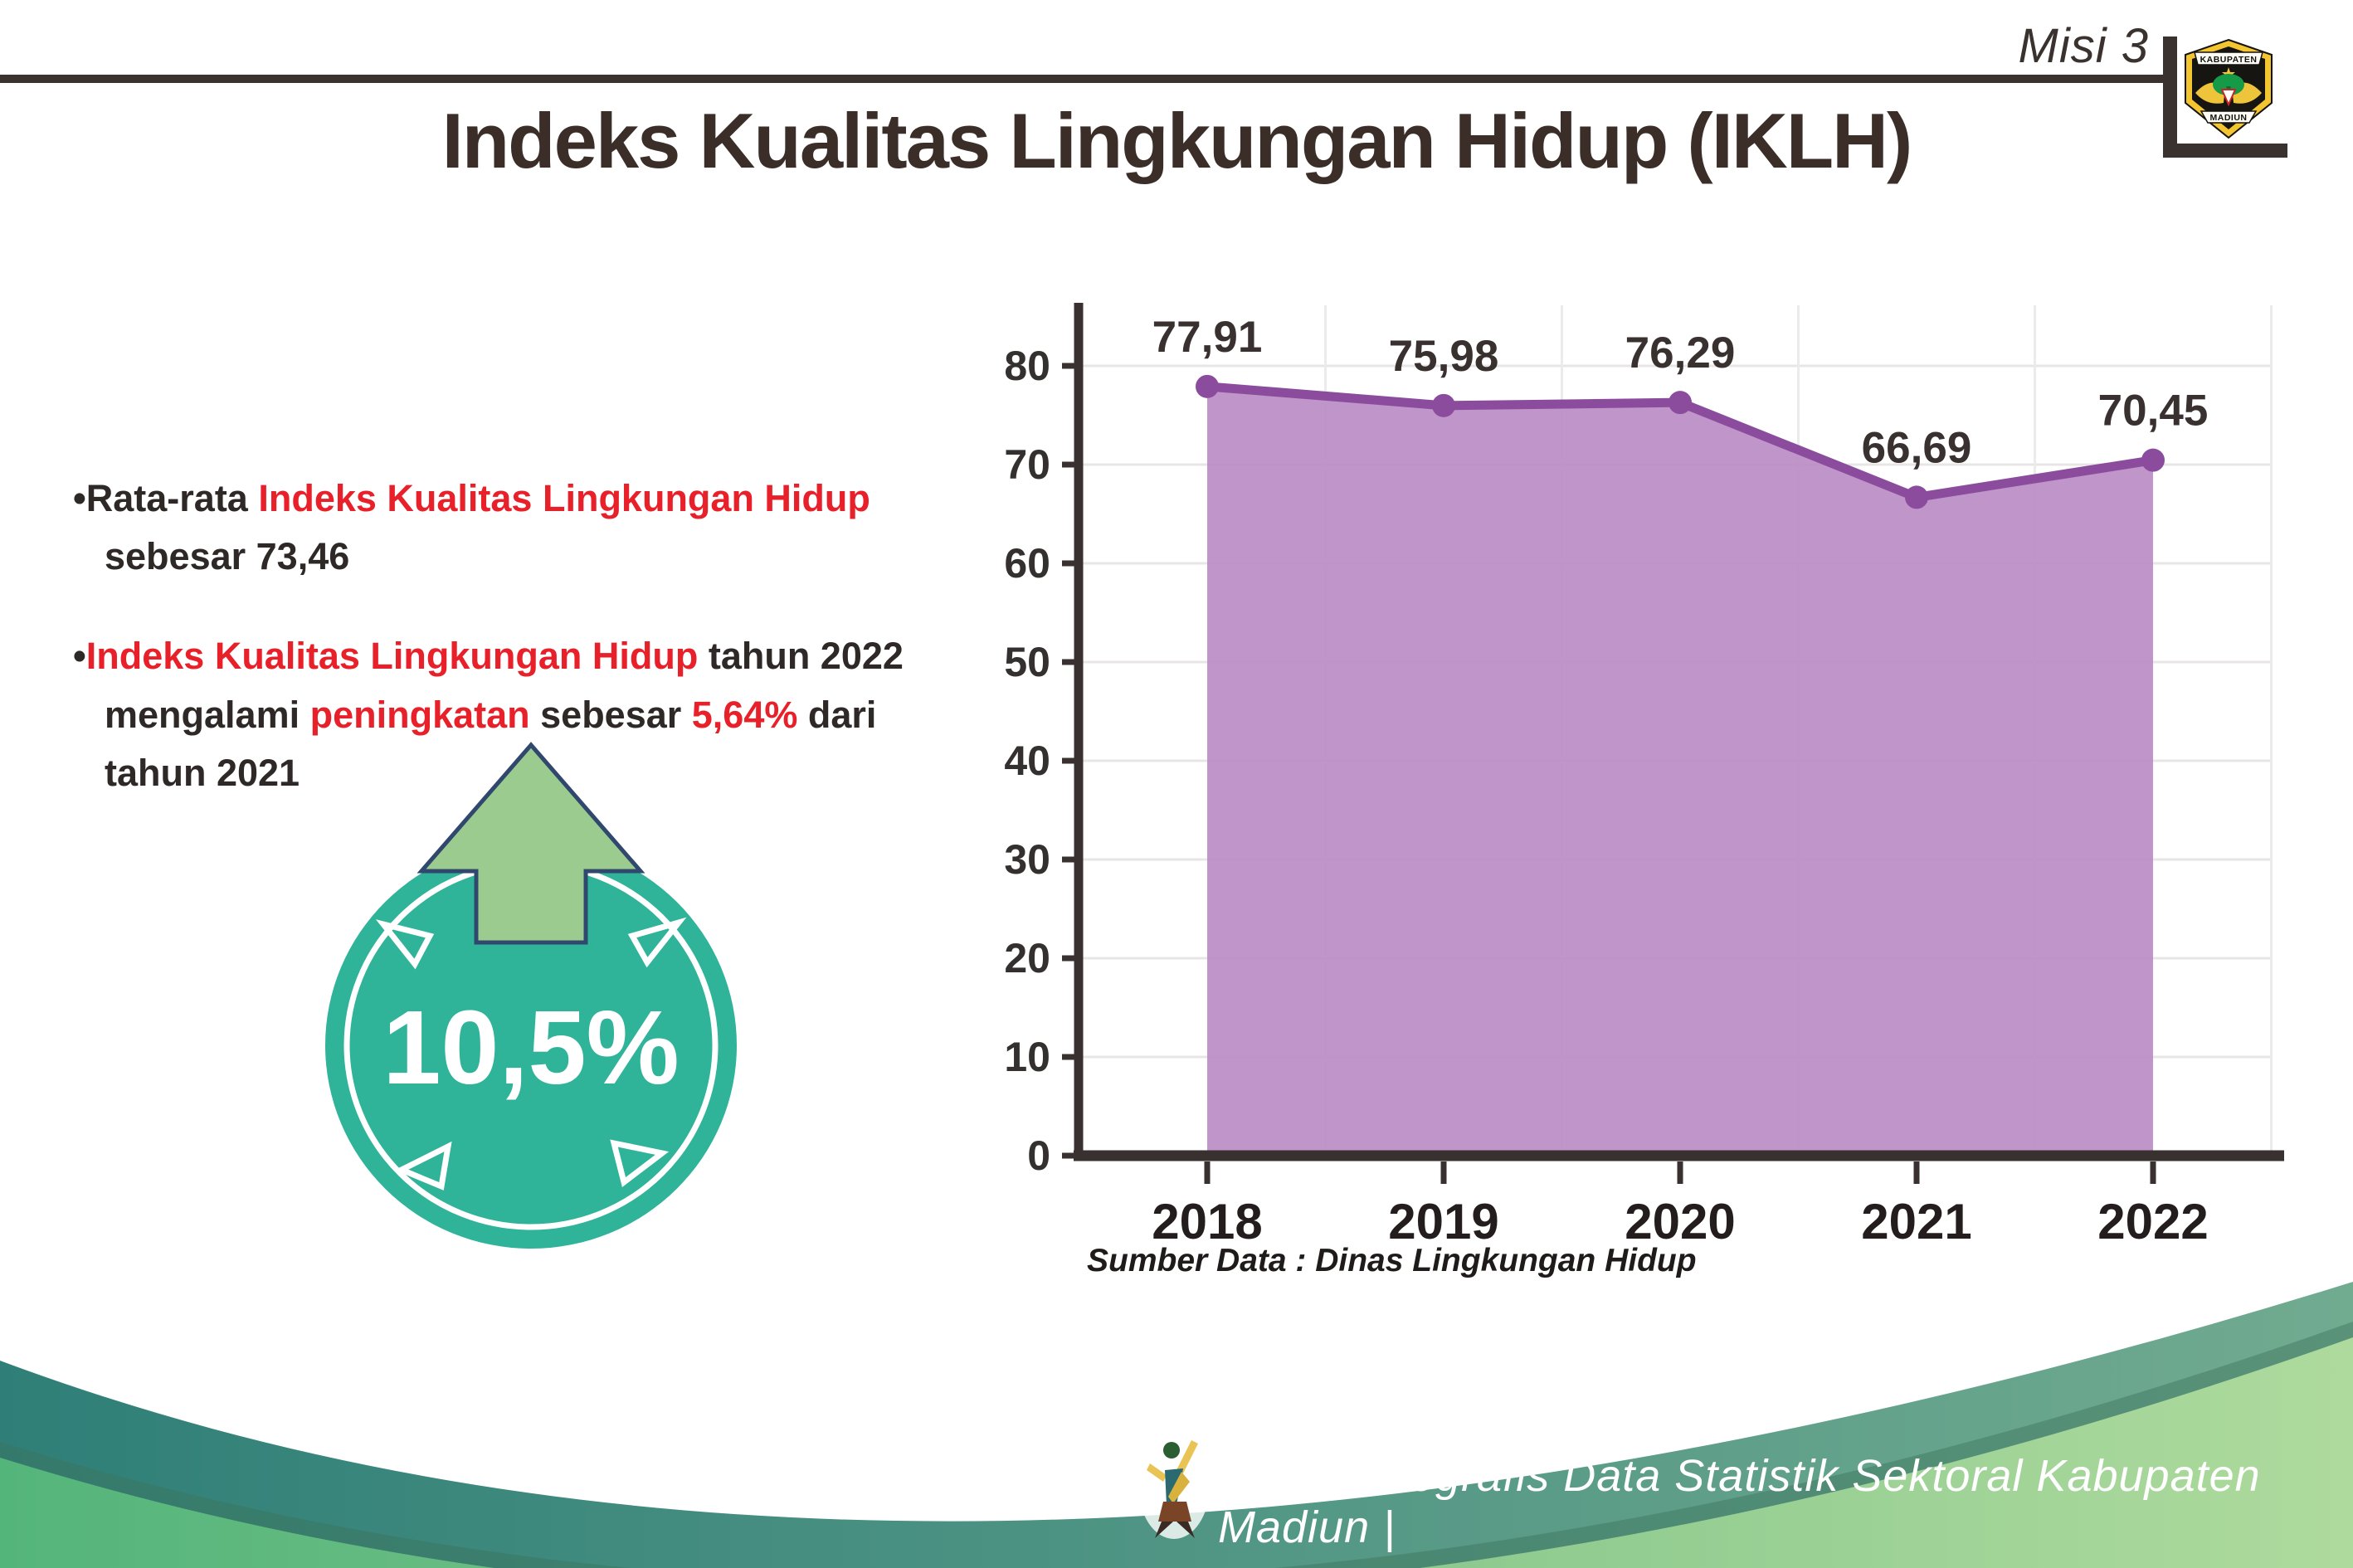  Describe the element at coordinates (1187, 1456) in the screenshot. I see `mascot-arm-right` at that location.